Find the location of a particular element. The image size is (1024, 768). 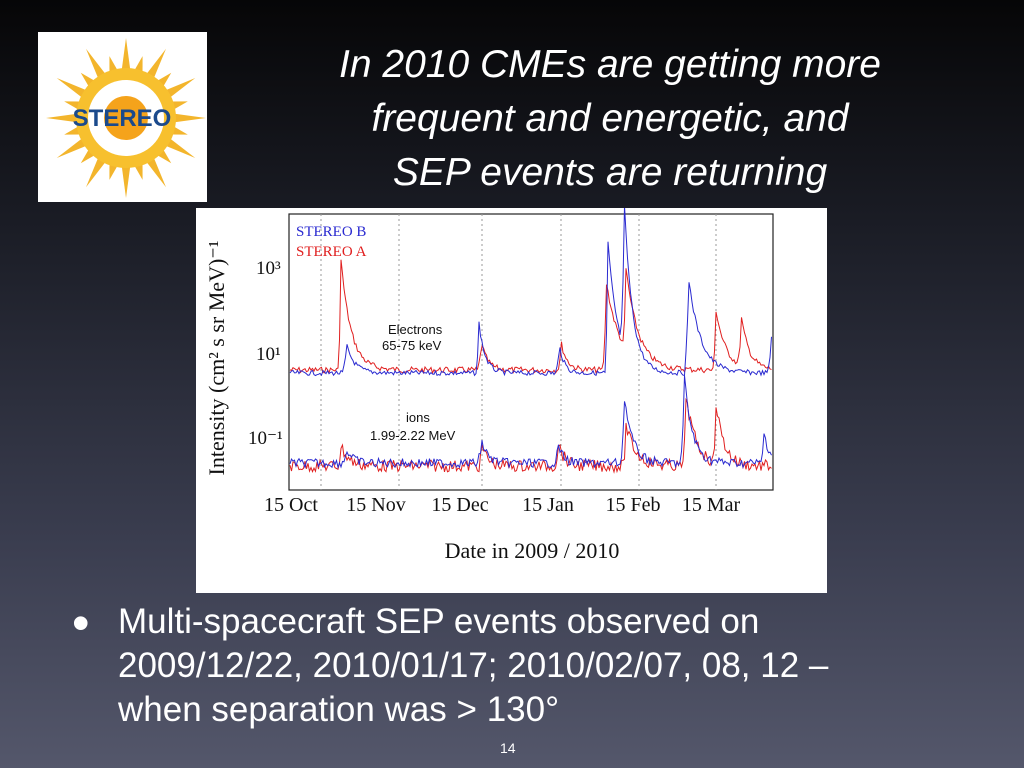

xtick-label: 15 Dec is located at coordinates (459, 505).